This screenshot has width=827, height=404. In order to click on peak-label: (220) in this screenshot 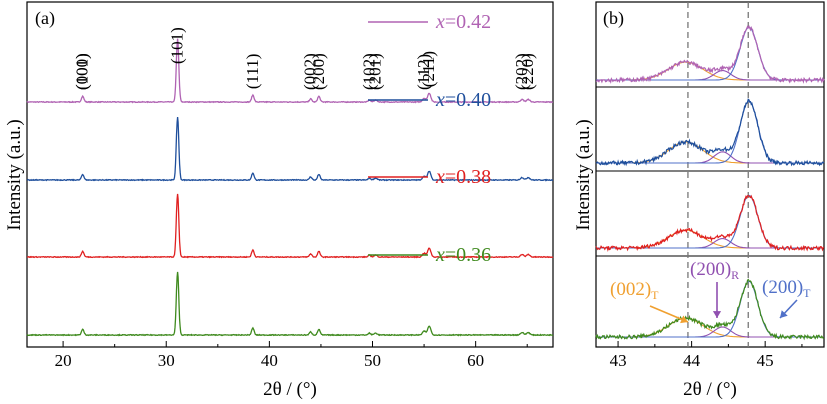, I will do `click(527, 71)`.